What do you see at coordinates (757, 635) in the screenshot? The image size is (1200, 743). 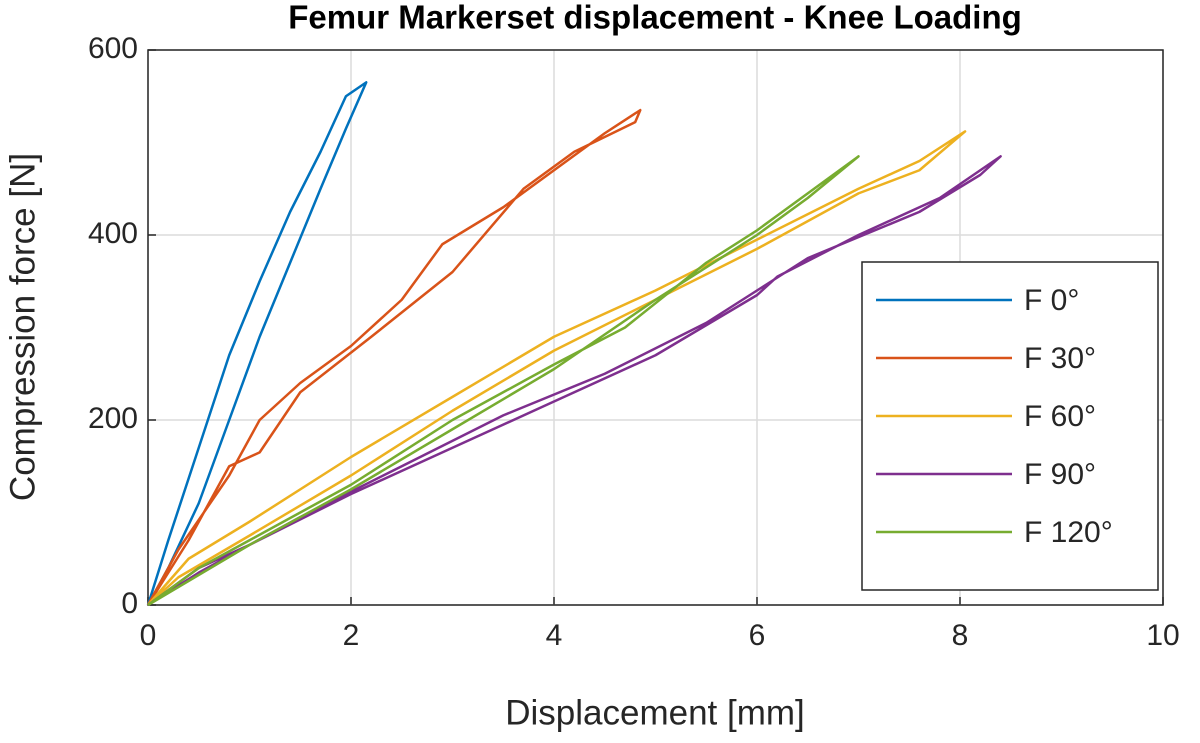 I see `x-tick-label: 6` at bounding box center [757, 635].